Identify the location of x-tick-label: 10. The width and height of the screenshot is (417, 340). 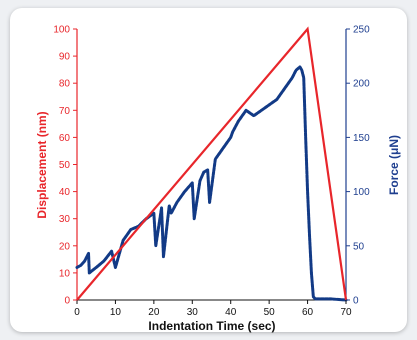
(116, 312).